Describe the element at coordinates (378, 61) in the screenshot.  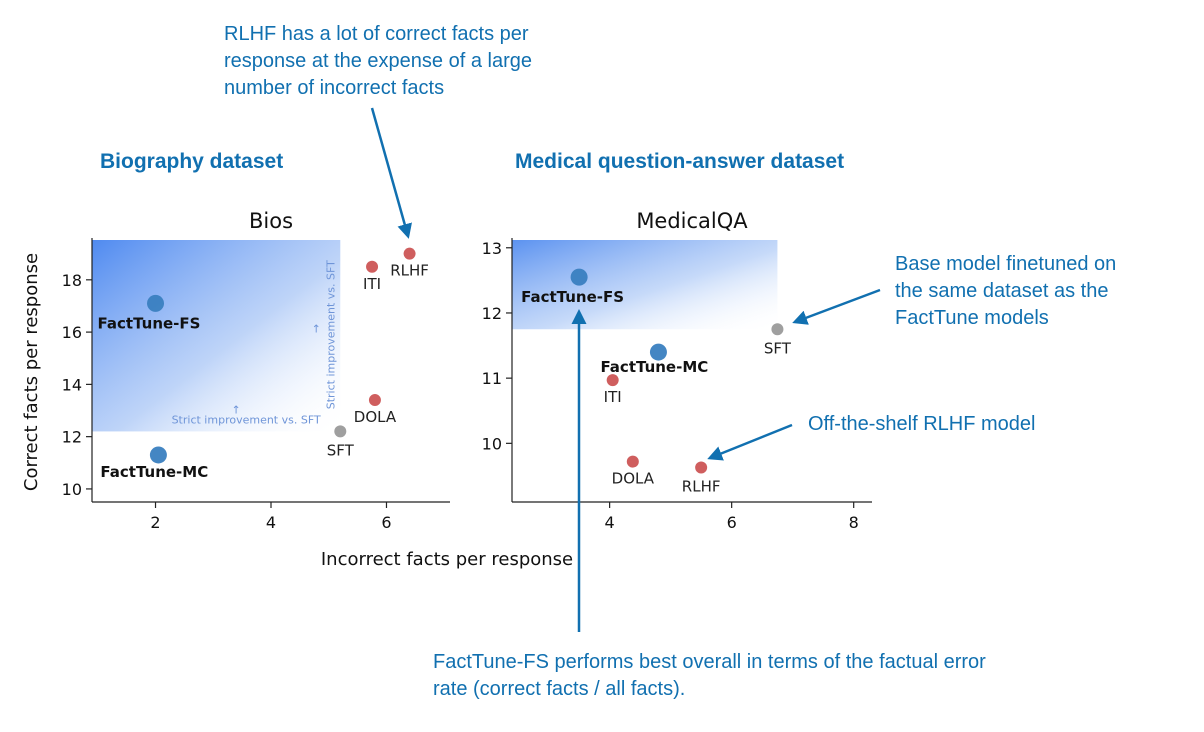
I see `rlhf-annotation-line: response at the expense of a large` at that location.